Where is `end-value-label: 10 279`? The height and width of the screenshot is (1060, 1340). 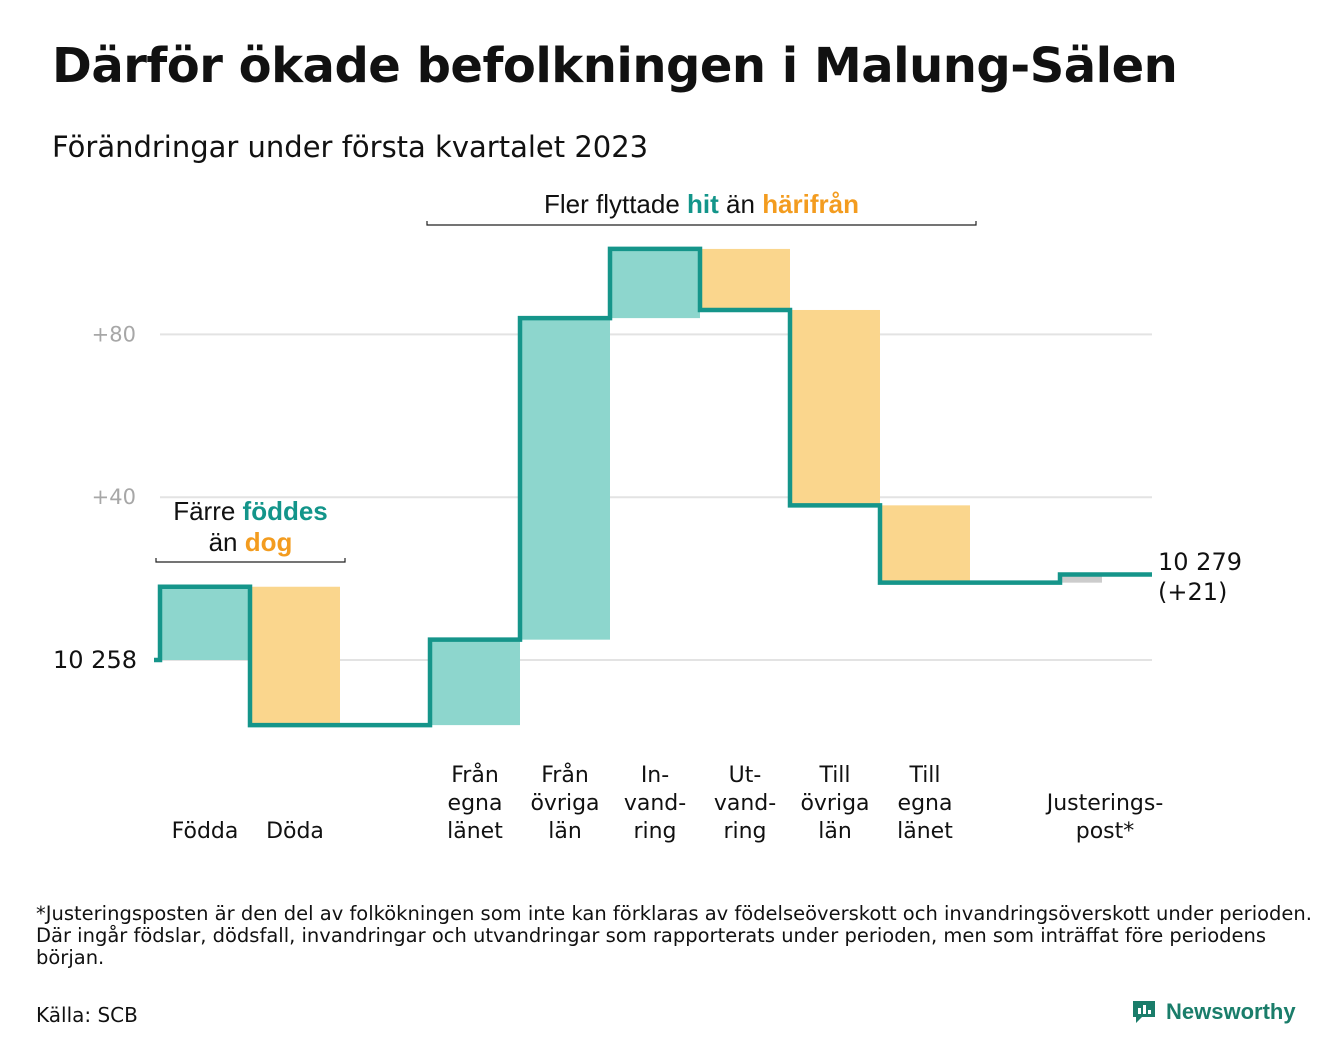 end-value-label: 10 279 is located at coordinates (1200, 562).